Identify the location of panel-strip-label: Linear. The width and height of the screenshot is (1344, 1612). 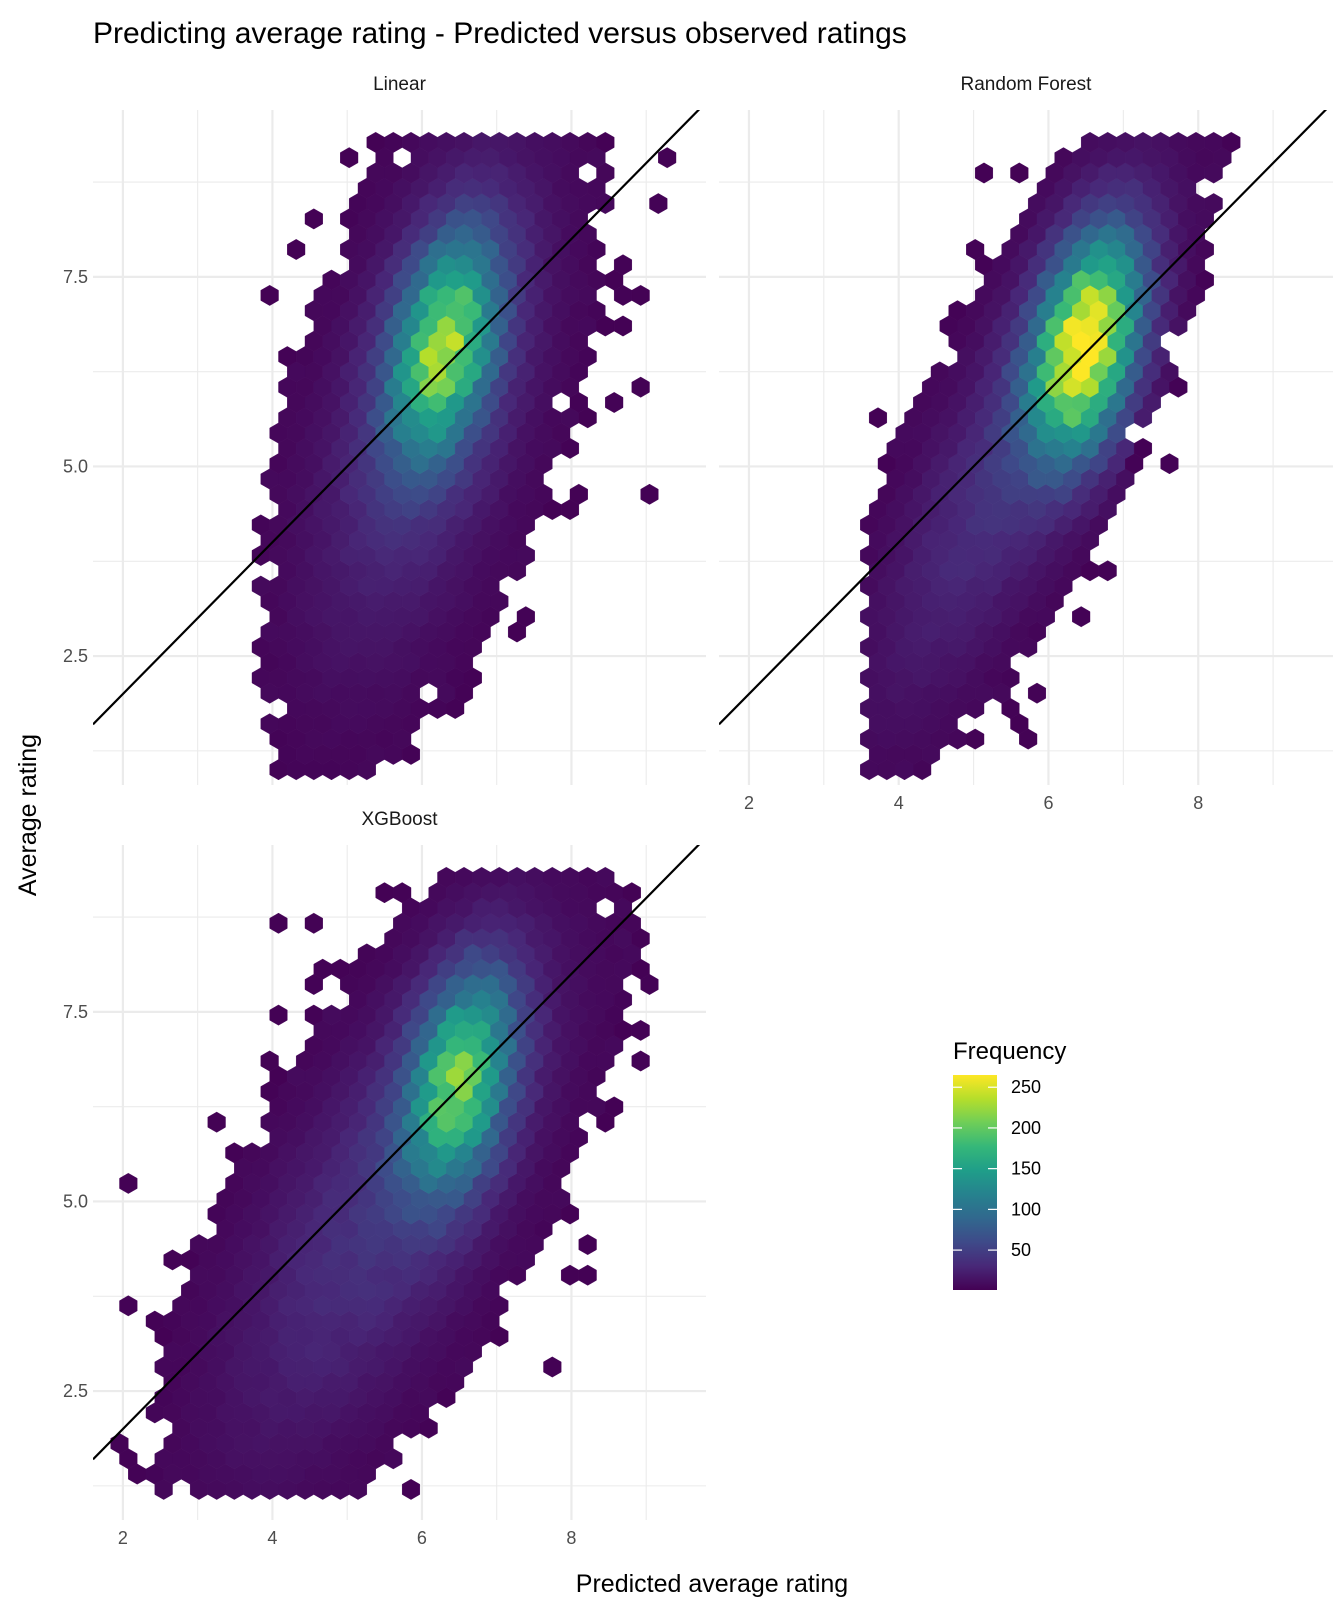
(399, 84).